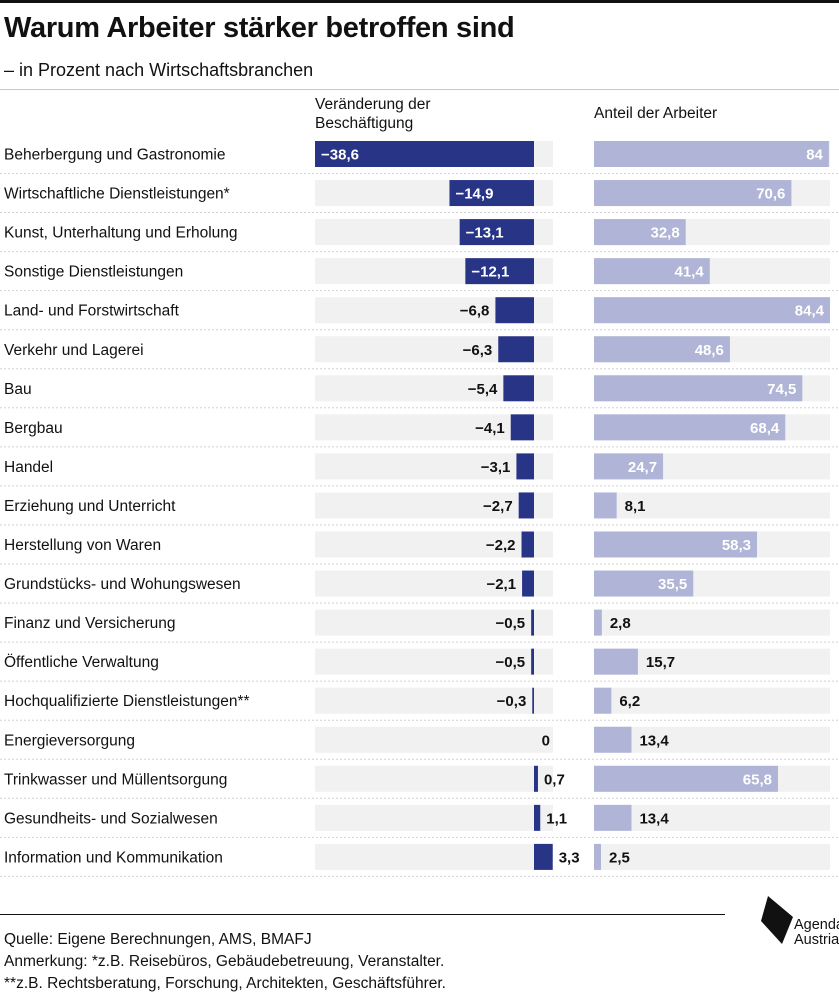 This screenshot has height=1000, width=839. What do you see at coordinates (82, 545) in the screenshot?
I see `category-label: Herstellung von Waren` at bounding box center [82, 545].